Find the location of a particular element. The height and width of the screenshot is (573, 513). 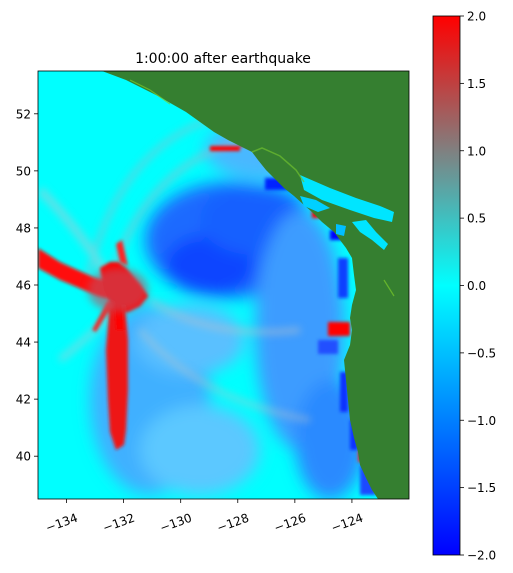

x-axis-ticks: −134 −132 −130 −128 −126 −124 is located at coordinates (204, 517).